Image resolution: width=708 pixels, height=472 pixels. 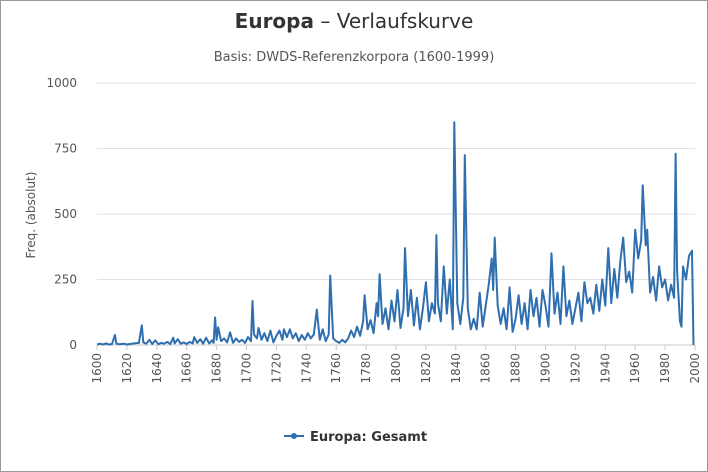 What do you see at coordinates (274, 21) in the screenshot?
I see `chart-title-main: Europa` at bounding box center [274, 21].